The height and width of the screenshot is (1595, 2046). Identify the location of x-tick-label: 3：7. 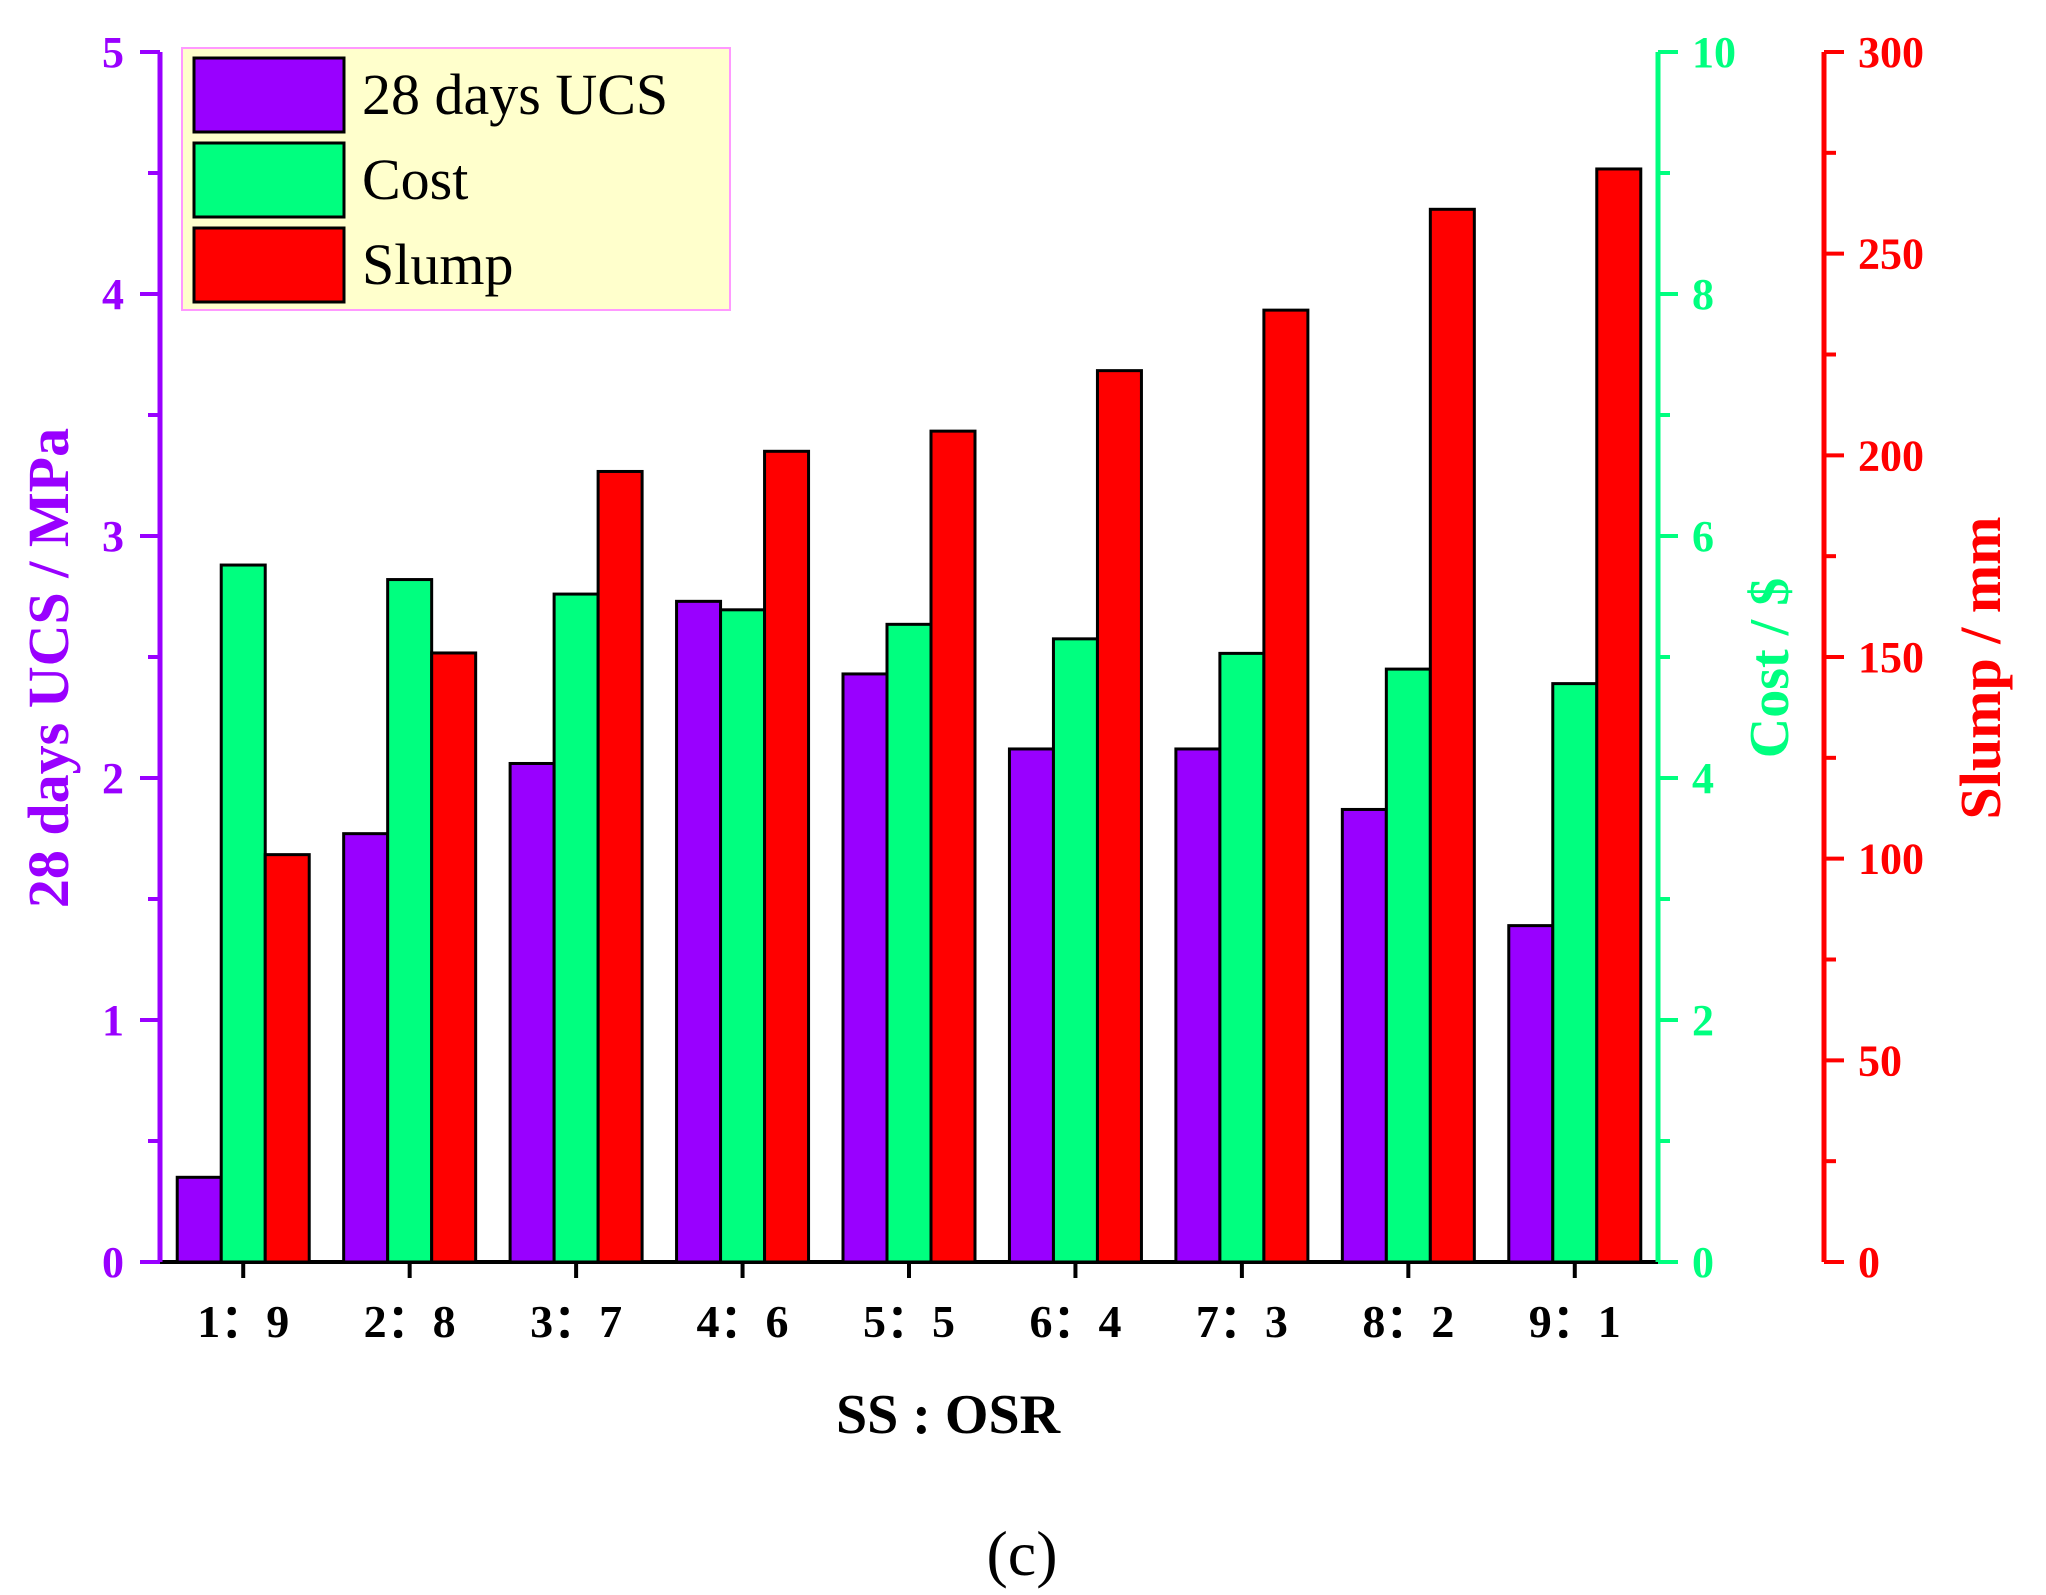
(576, 1321).